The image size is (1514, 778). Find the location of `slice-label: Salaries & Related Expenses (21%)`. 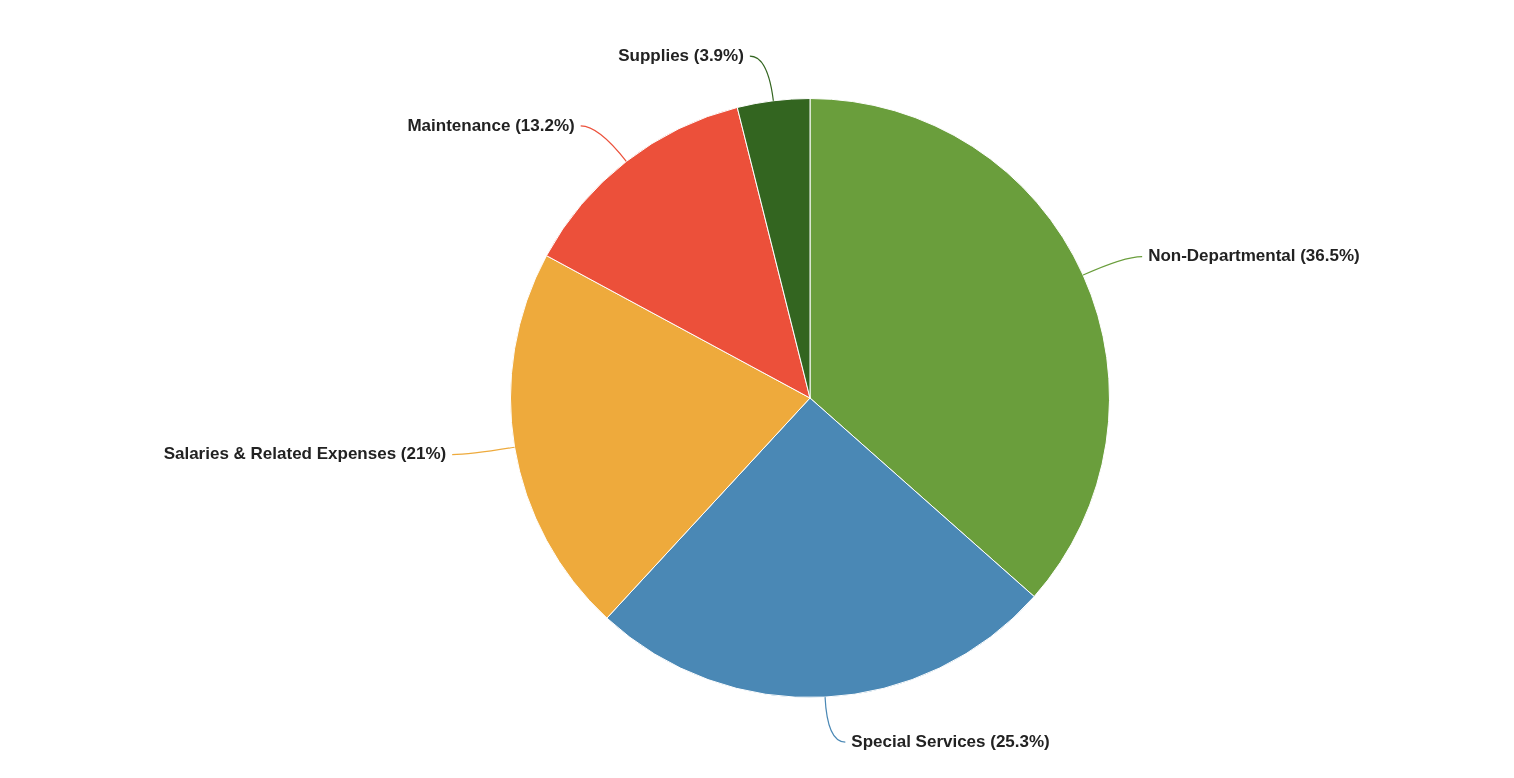

slice-label: Salaries & Related Expenses (21%) is located at coordinates (305, 454).